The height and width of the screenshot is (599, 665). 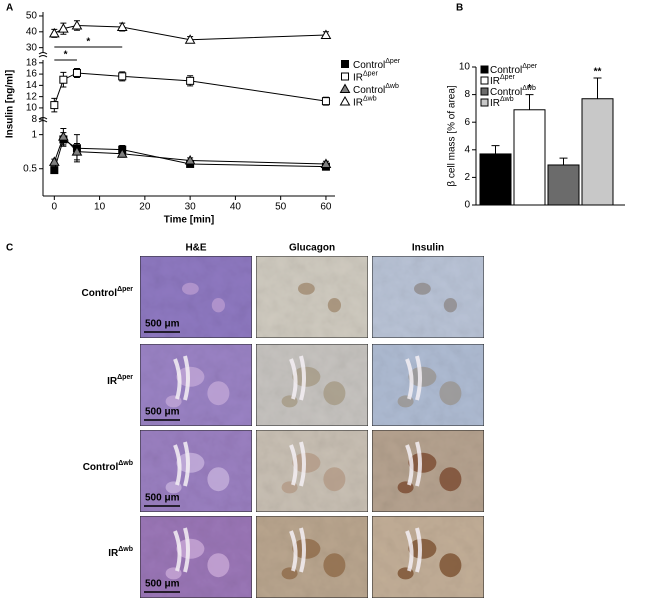 I want to click on y-tick-label: 0, so click(x=467, y=205).